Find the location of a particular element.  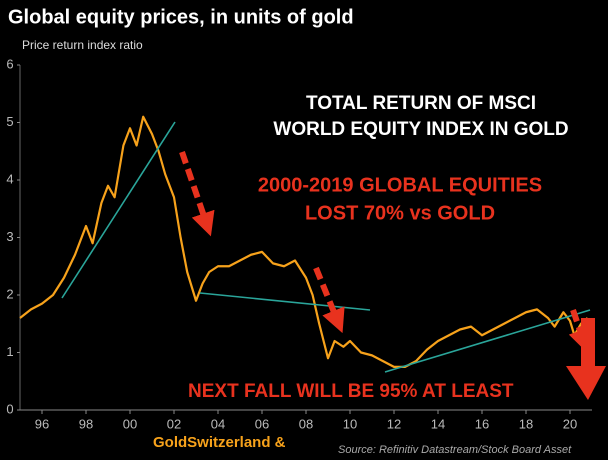

y-tick-label: 0 is located at coordinates (9, 408).